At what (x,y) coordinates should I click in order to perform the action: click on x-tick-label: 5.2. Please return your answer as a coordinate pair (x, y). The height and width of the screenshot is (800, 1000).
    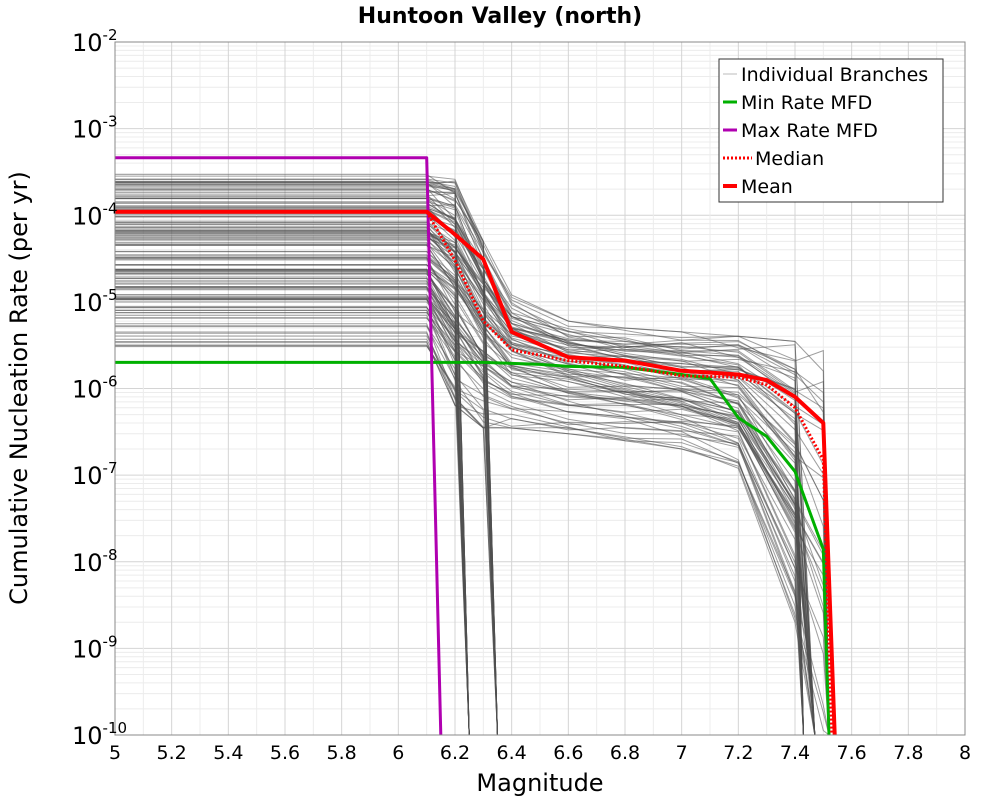
    Looking at the image, I should click on (172, 753).